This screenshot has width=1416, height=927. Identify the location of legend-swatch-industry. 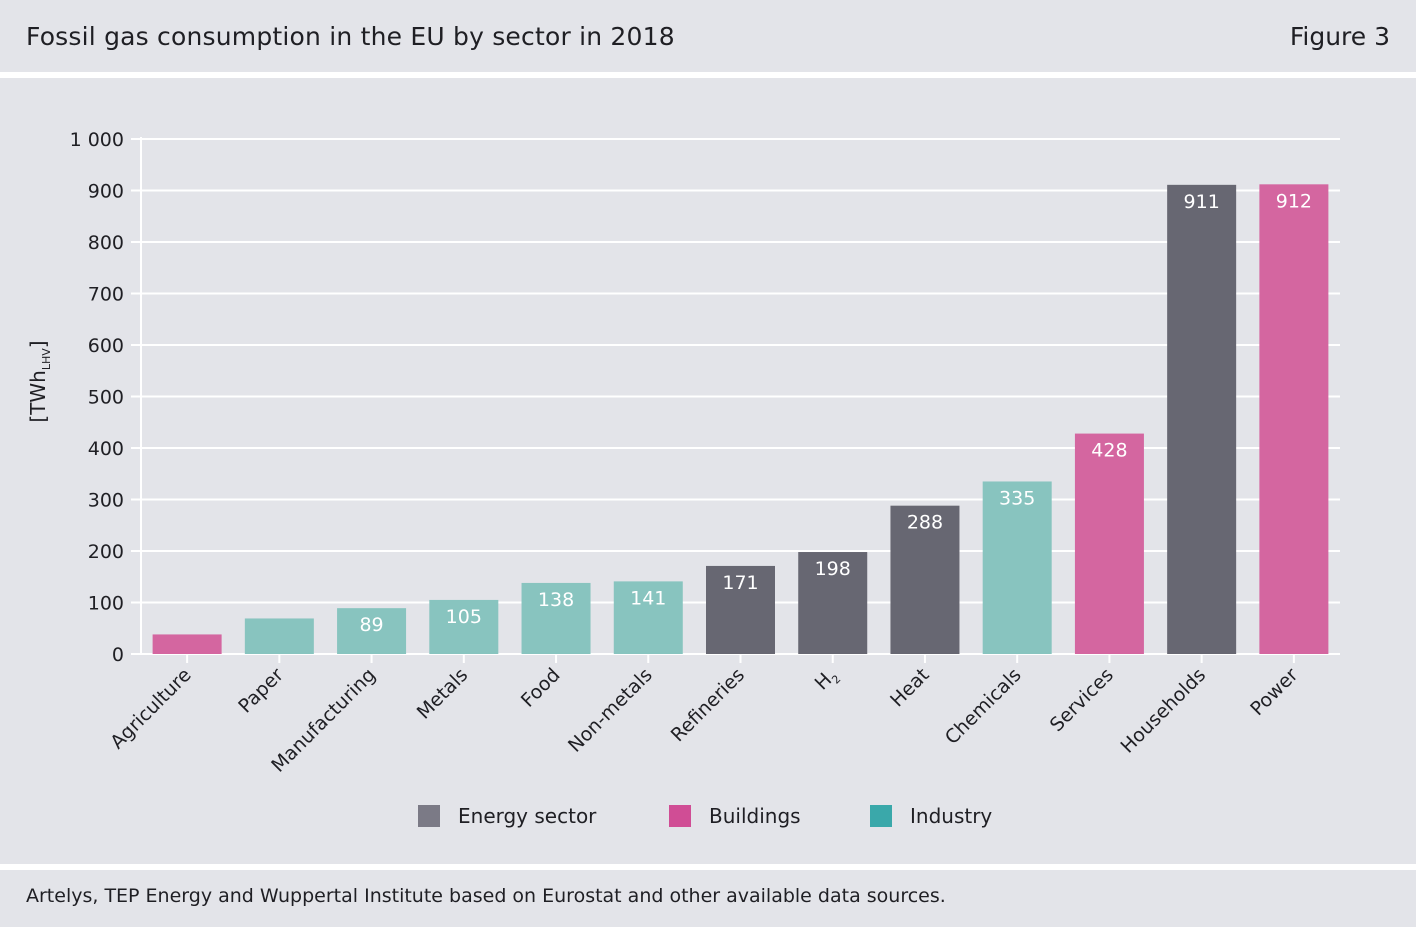
(881, 816).